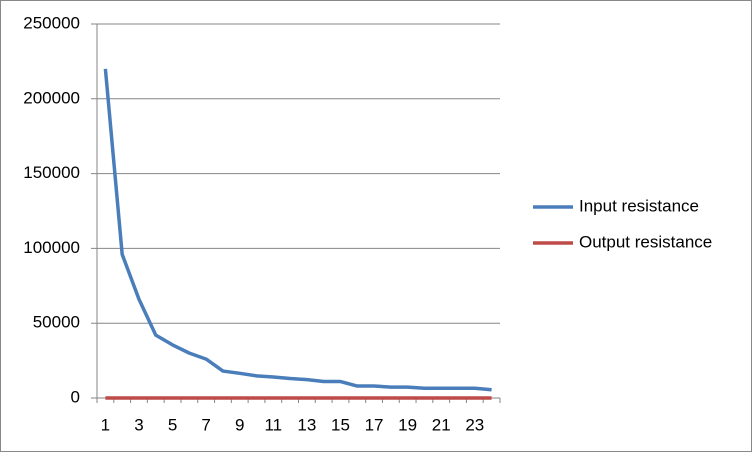 The width and height of the screenshot is (752, 452). I want to click on legend-label: Input resistance, so click(639, 205).